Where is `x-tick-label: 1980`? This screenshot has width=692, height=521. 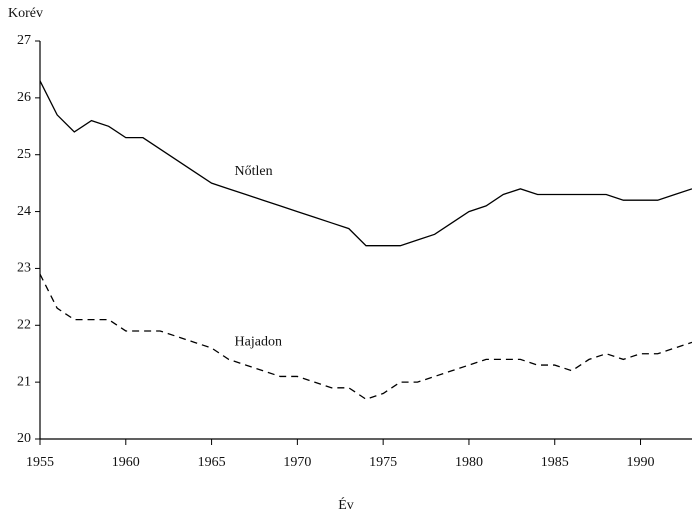 x-tick-label: 1980 is located at coordinates (469, 462).